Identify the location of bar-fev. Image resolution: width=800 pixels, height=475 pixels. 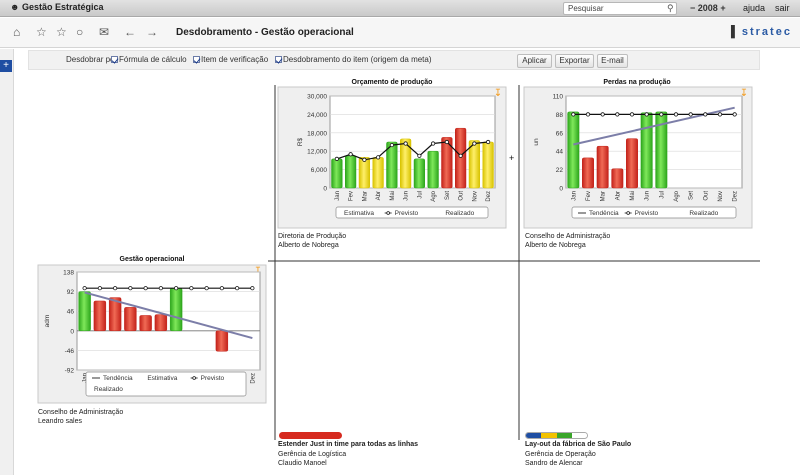
(351, 172).